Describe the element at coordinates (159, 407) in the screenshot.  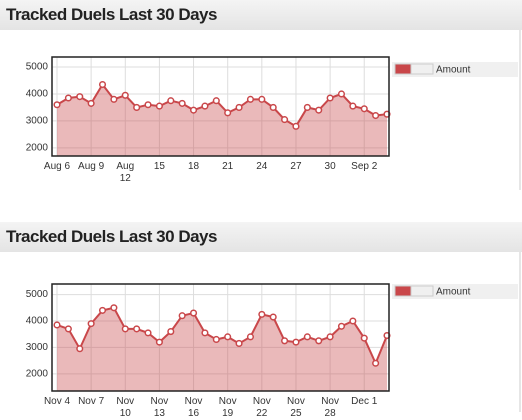
I see `x-tick-label: Nov 13` at that location.